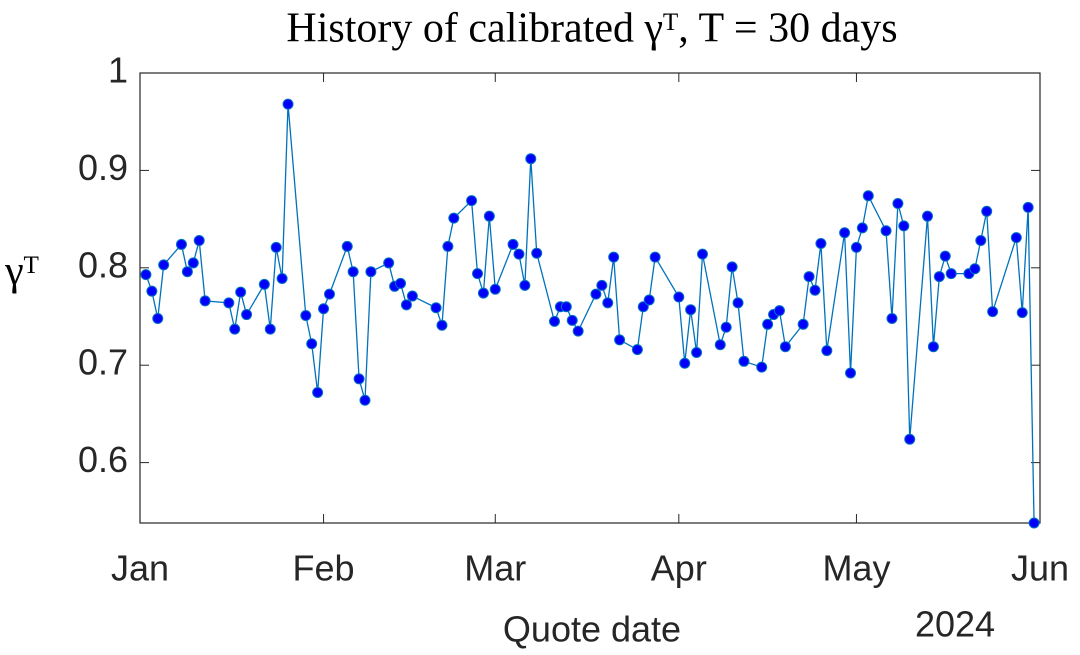 This screenshot has height=655, width=1080. What do you see at coordinates (591, 29) in the screenshot?
I see `chart-title: History of calibrated γᵀ, T = 30 days` at bounding box center [591, 29].